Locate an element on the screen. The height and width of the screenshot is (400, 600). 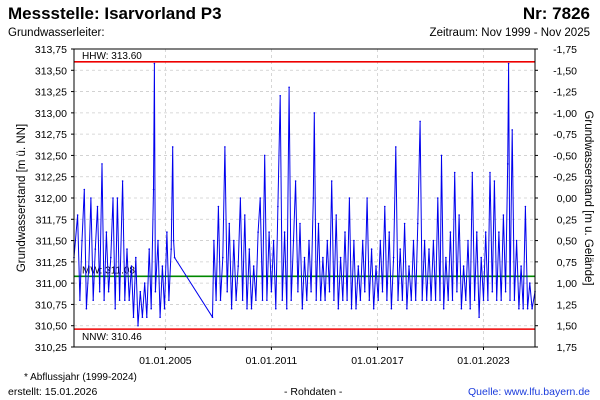
y-tick-label: 312,75 is located at coordinates (51, 135).